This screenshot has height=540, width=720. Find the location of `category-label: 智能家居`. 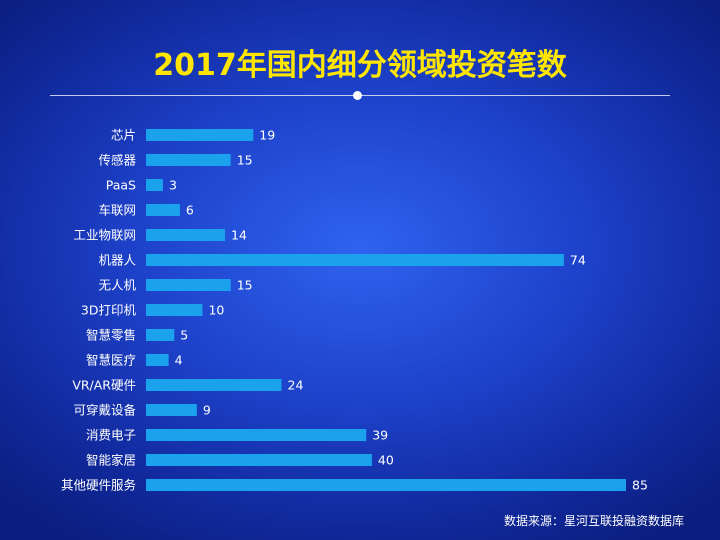

category-label: 智能家居 is located at coordinates (111, 460).